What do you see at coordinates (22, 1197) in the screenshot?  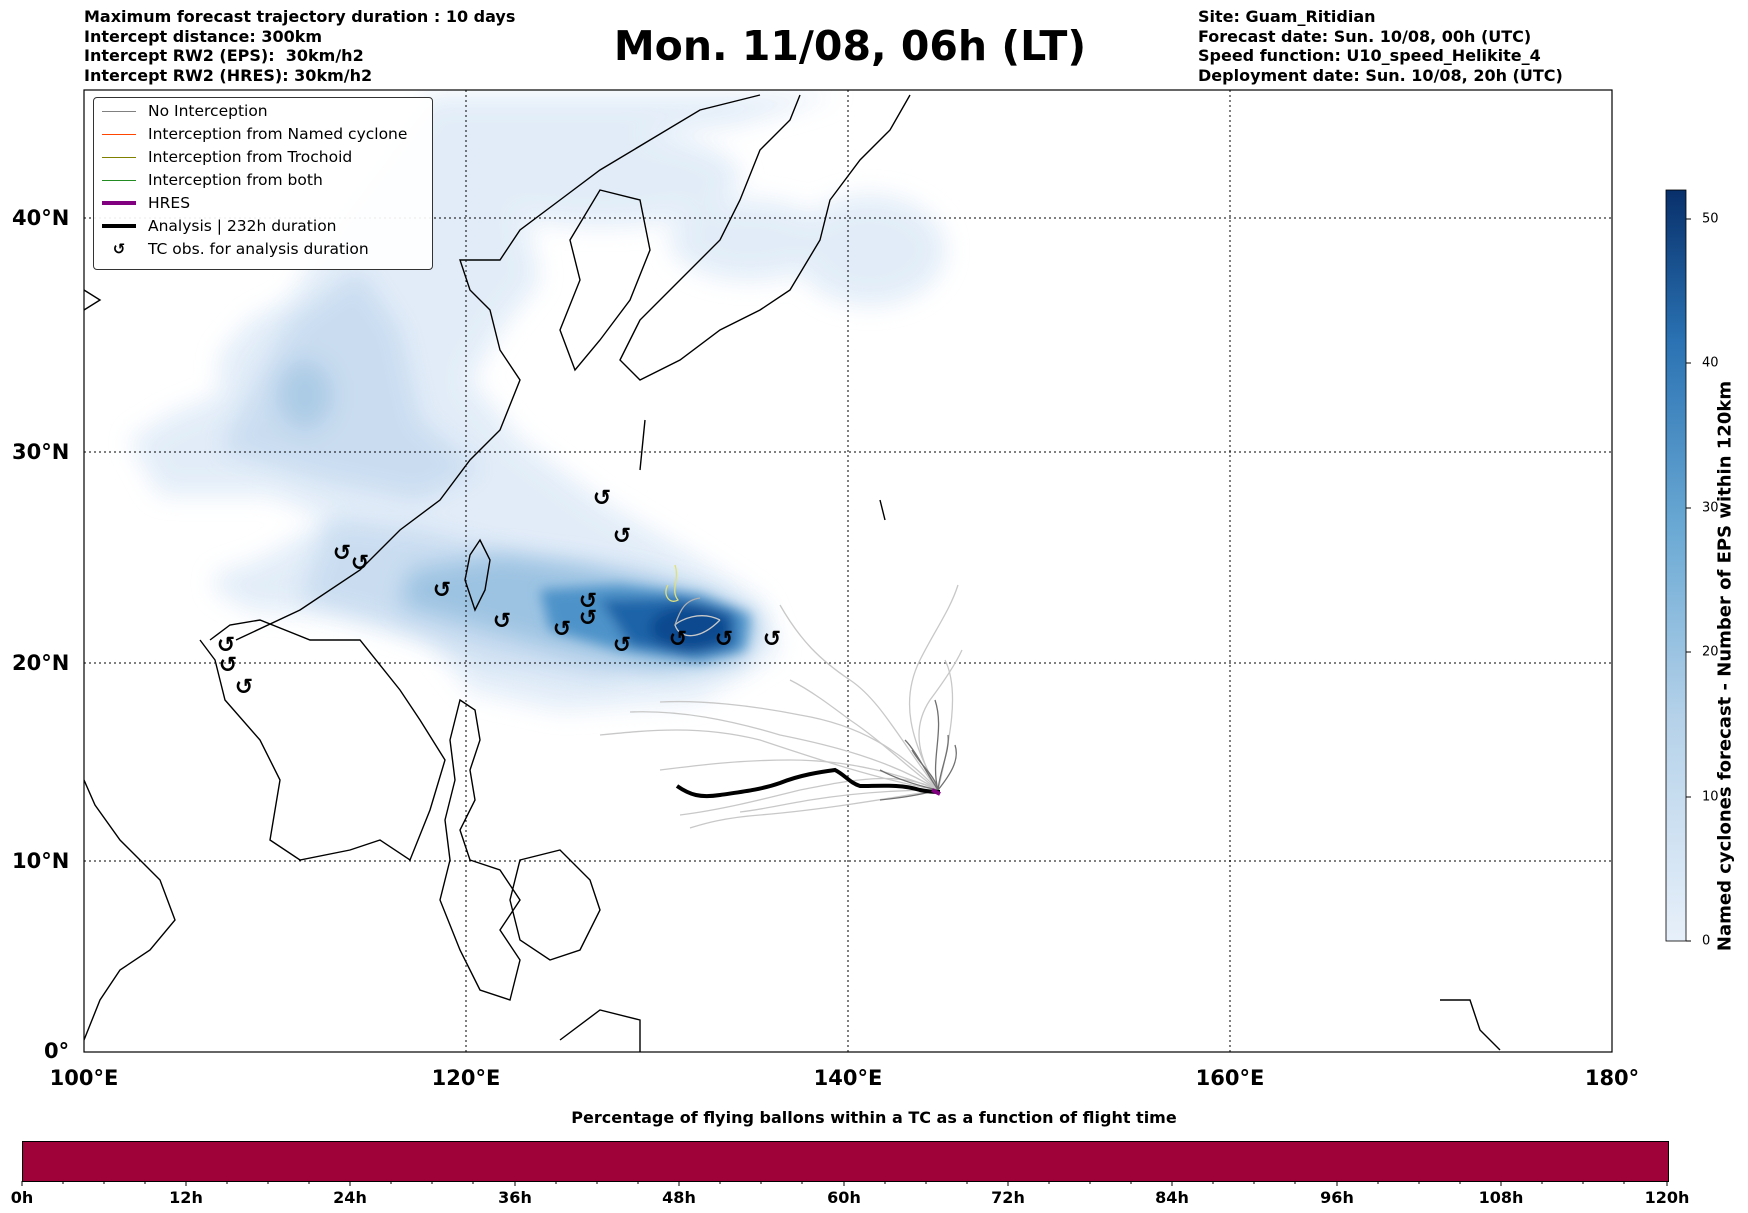 I see `progress-tick-label: 0h` at bounding box center [22, 1197].